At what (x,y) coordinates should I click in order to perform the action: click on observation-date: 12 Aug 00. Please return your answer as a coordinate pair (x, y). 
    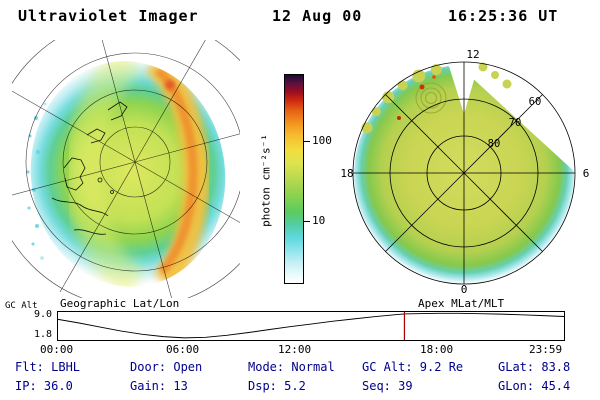
    Looking at the image, I should click on (317, 16).